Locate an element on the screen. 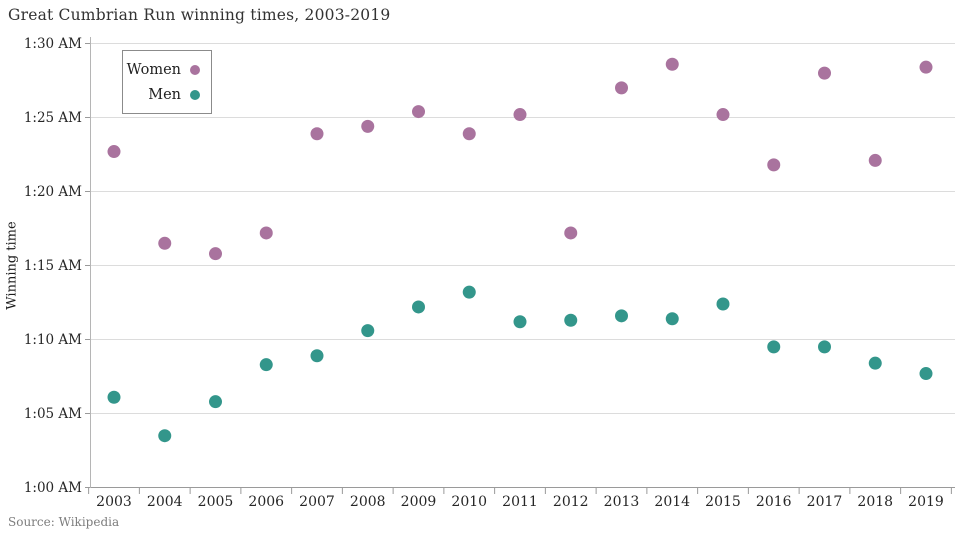 Image resolution: width=960 pixels, height=539 pixels. x-tick-label: 2004 is located at coordinates (165, 502).